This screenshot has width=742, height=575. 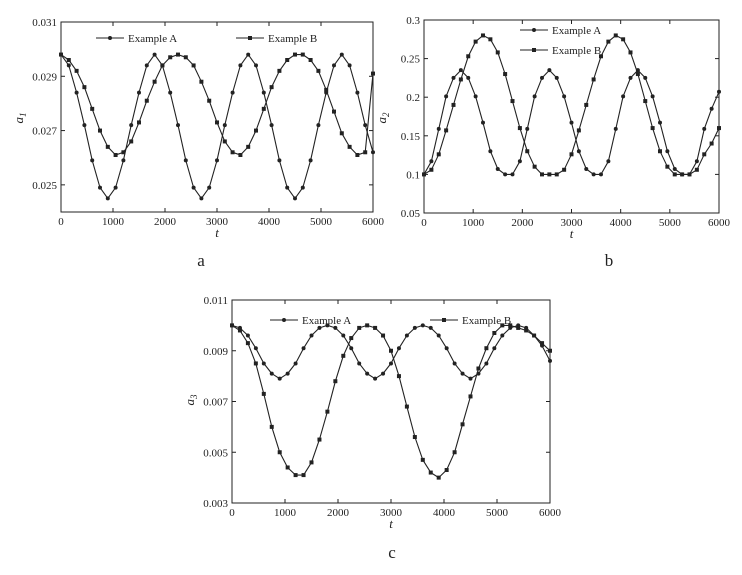 I want to click on y-tick-label: 0.05, so click(x=411, y=214).